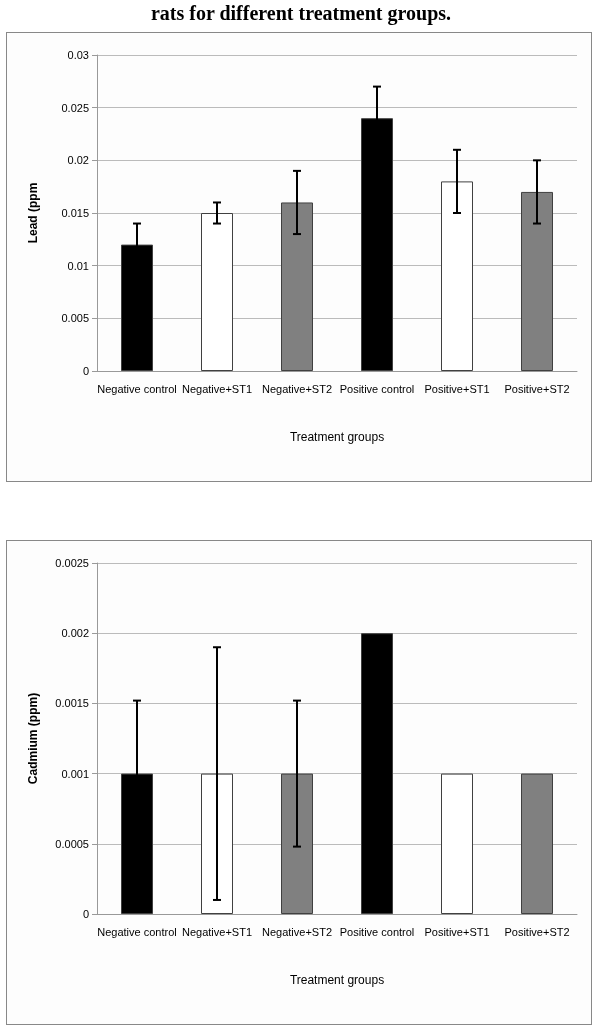 The image size is (602, 1033). What do you see at coordinates (72, 843) in the screenshot?
I see `y-tick-label: 0.0005` at bounding box center [72, 843].